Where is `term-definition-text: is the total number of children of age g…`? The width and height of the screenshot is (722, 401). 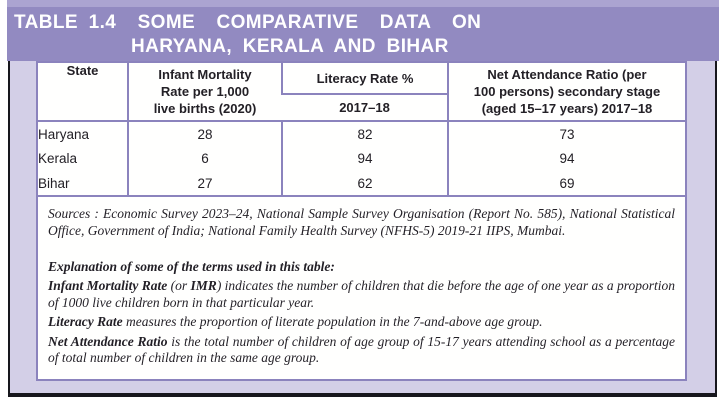 term-definition-text: is the total number of children of age g… is located at coordinates (361, 349).